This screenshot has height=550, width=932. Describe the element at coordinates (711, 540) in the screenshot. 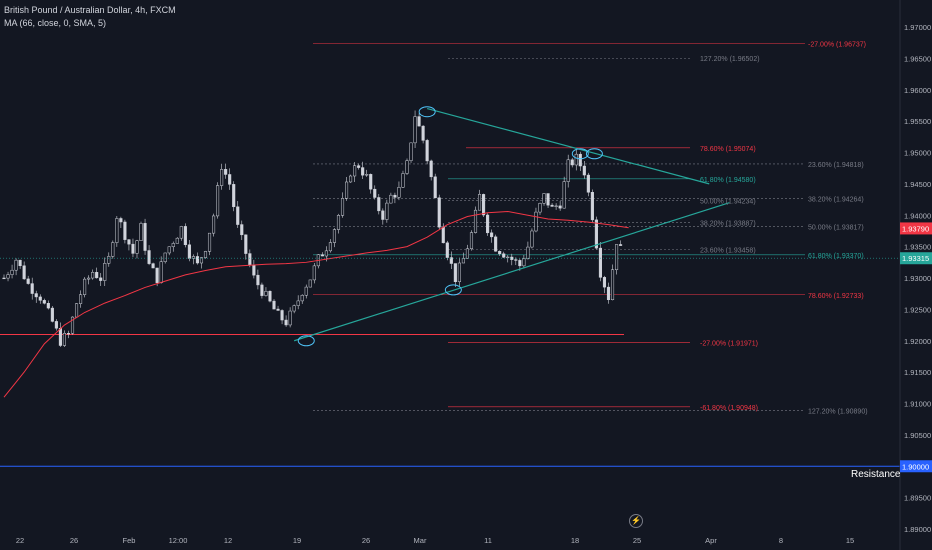

I see `x-tick-label: Apr` at that location.